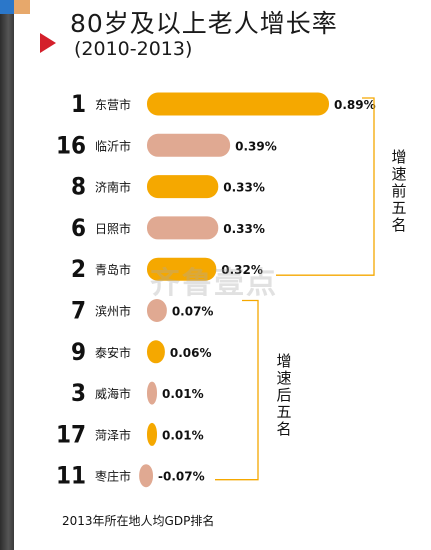 The width and height of the screenshot is (431, 550). Describe the element at coordinates (355, 105) in the screenshot. I see `value-label: 0.89%` at that location.